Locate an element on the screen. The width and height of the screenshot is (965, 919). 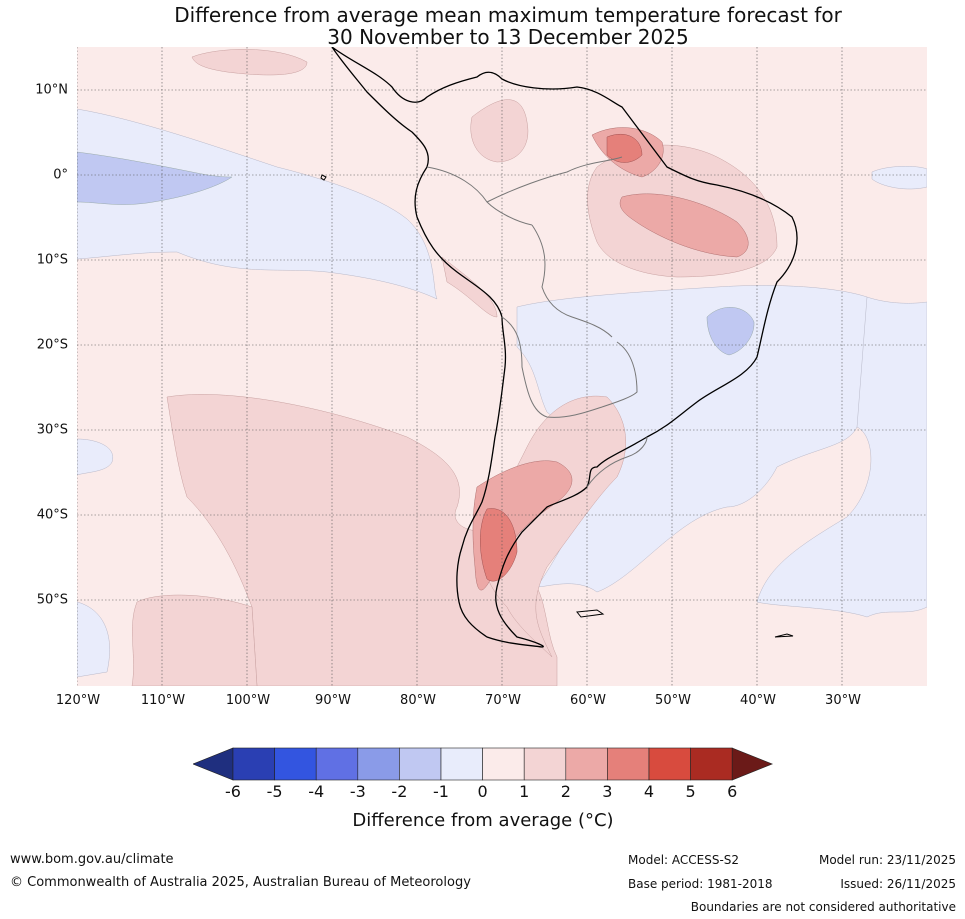
lon-label-90w: 90°W is located at coordinates (333, 700).